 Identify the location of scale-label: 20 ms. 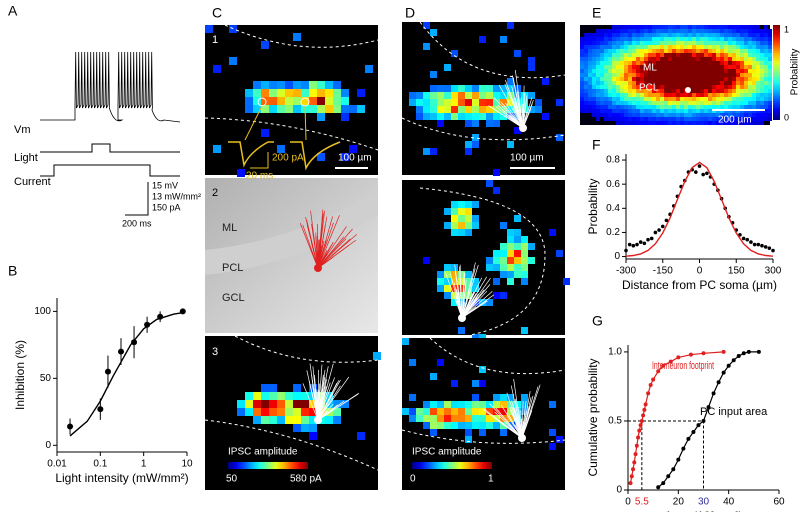
(259, 176).